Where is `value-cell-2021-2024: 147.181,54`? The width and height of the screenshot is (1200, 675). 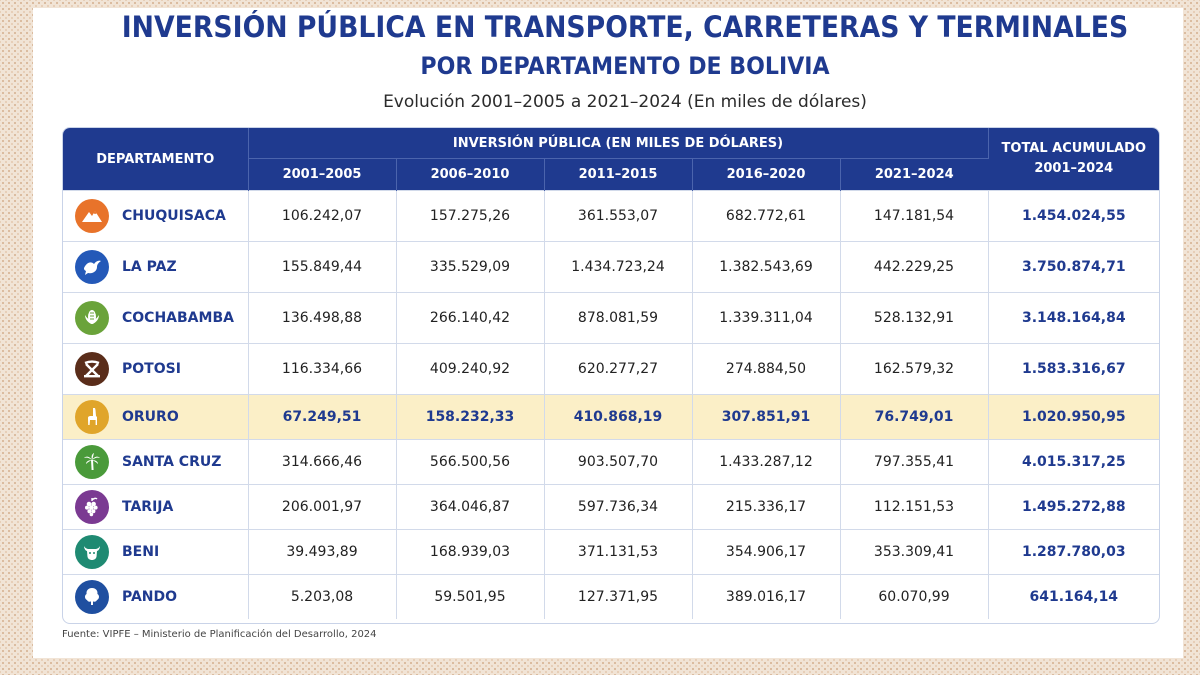 value-cell-2021-2024: 147.181,54 is located at coordinates (914, 216).